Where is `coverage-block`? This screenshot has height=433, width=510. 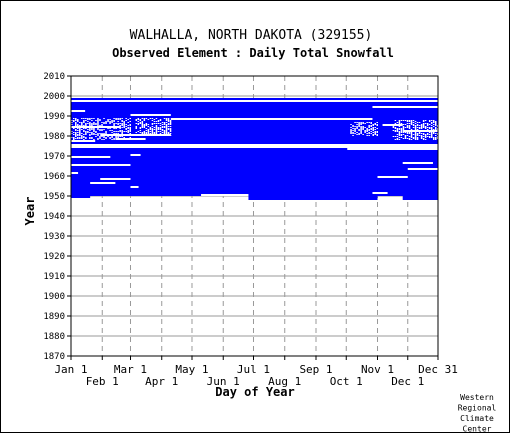 coverage-block is located at coordinates (420, 198).